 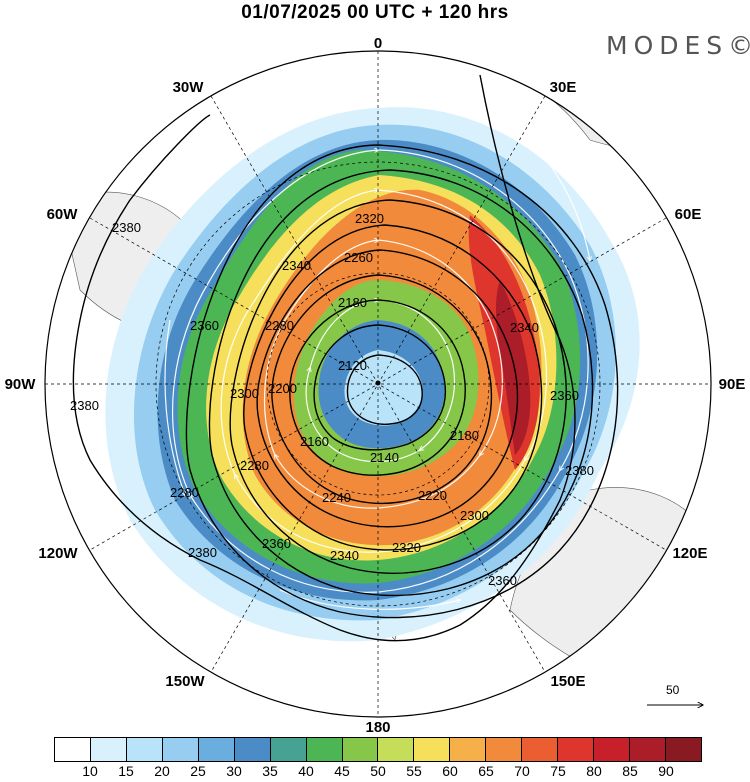 I want to click on meridian-label-60w: 60W, so click(x=63, y=214).